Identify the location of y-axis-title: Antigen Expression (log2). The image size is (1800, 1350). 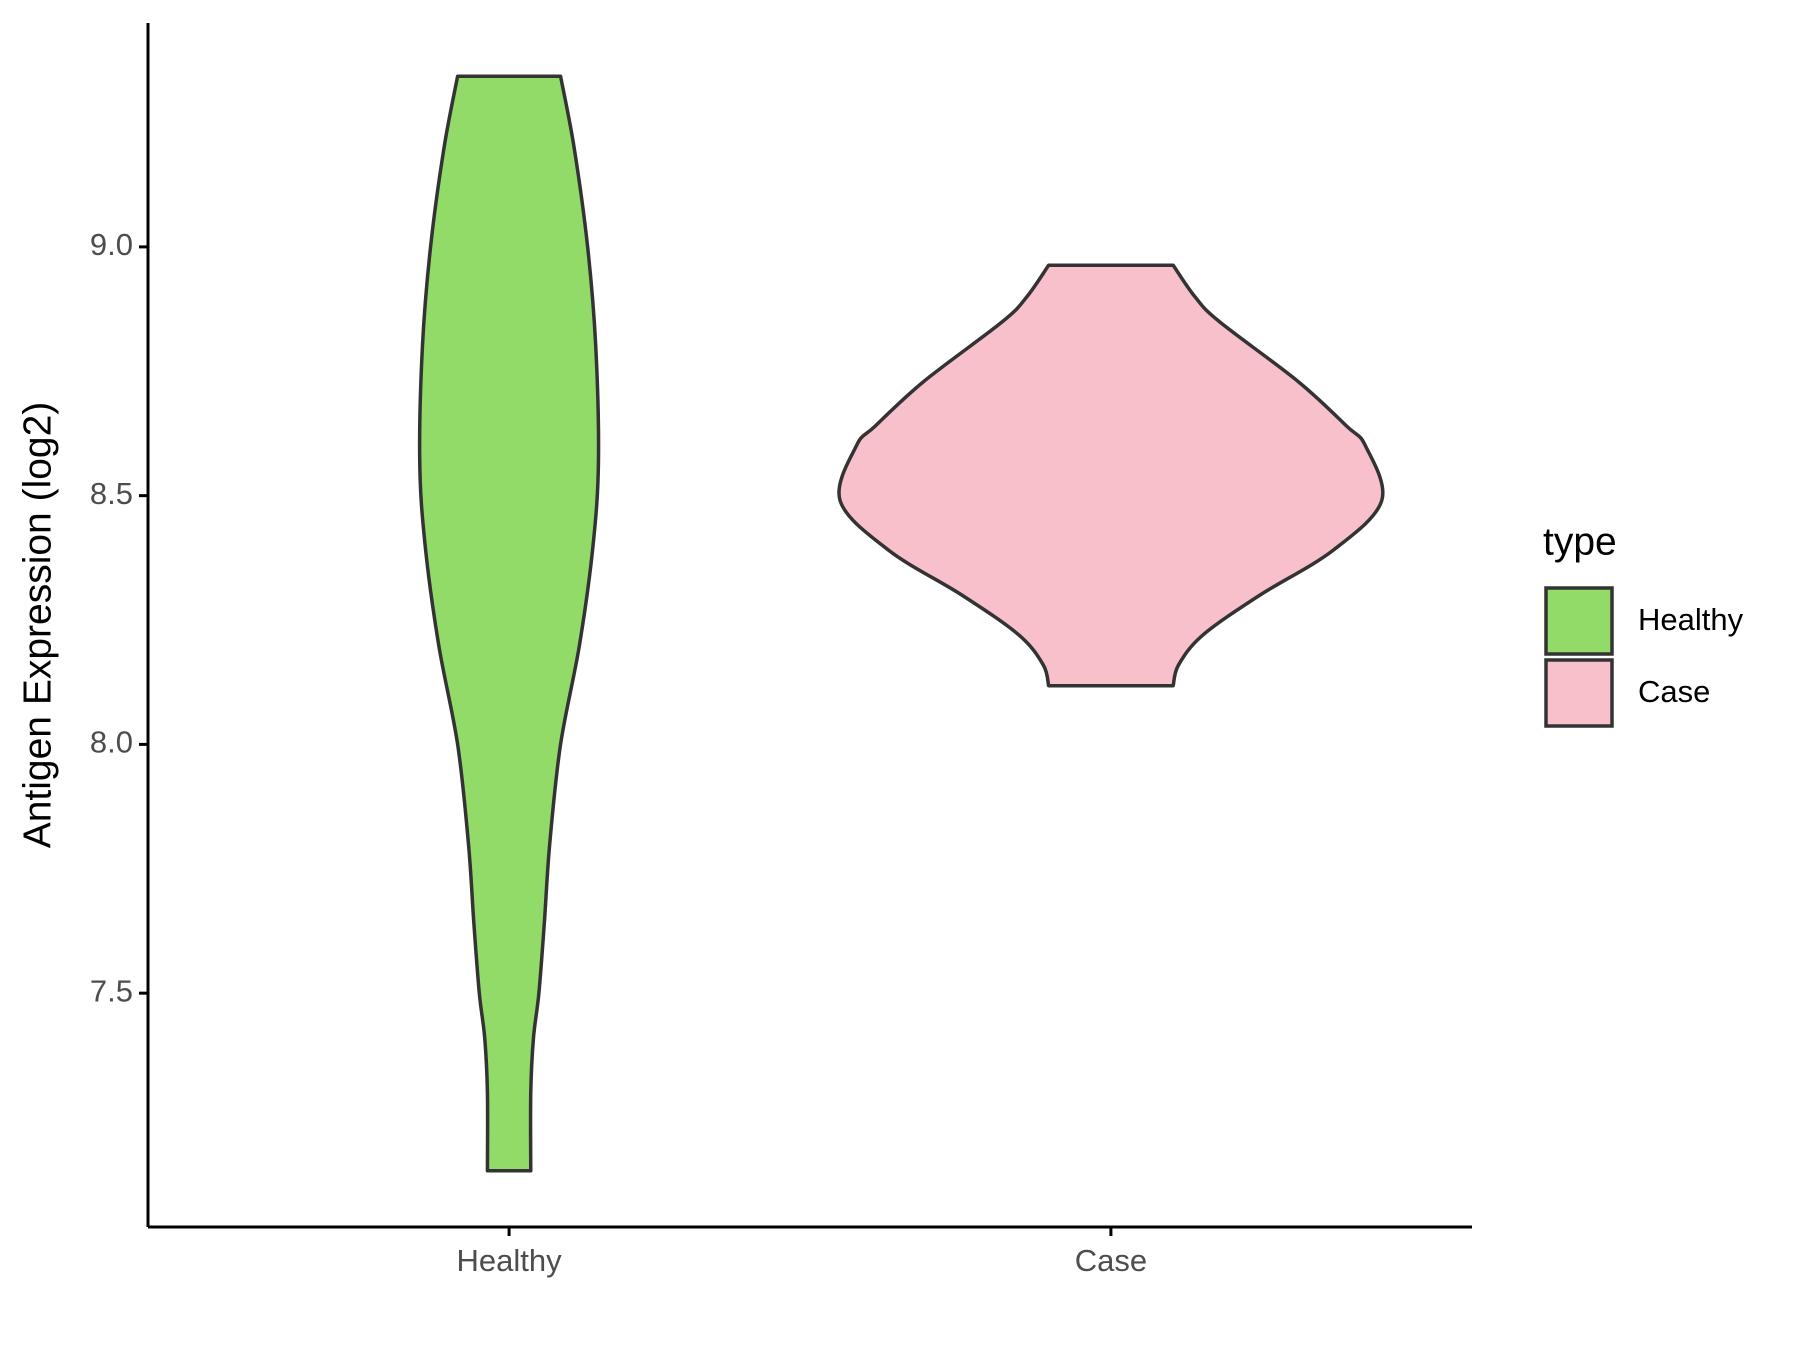
(37, 625).